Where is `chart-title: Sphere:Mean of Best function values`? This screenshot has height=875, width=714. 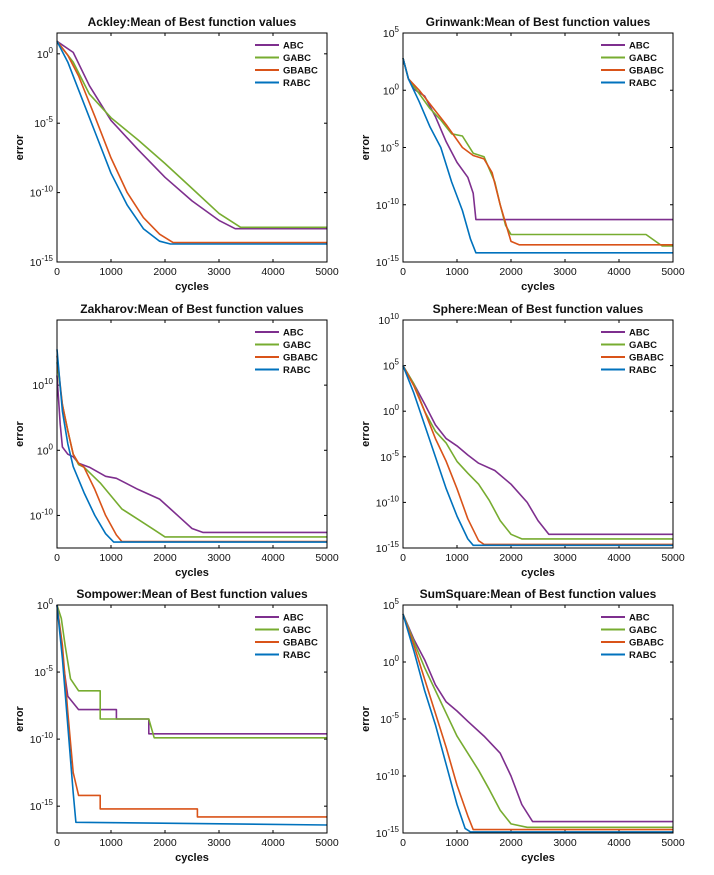
chart-title: Sphere:Mean of Best function values is located at coordinates (538, 309).